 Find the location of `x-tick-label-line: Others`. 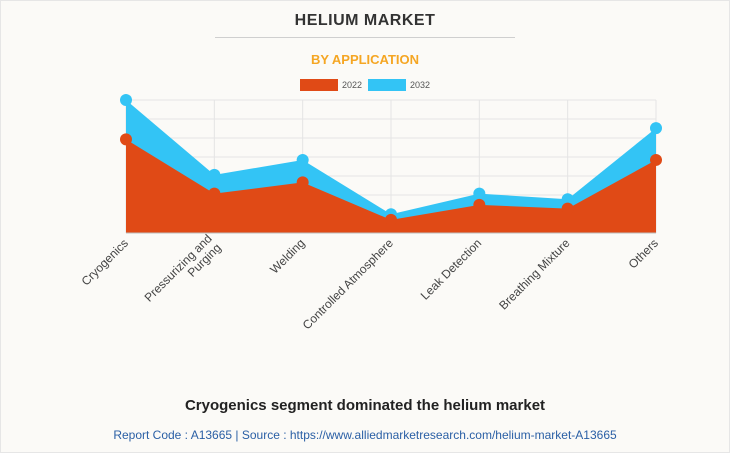

x-tick-label-line: Others is located at coordinates (643, 253).